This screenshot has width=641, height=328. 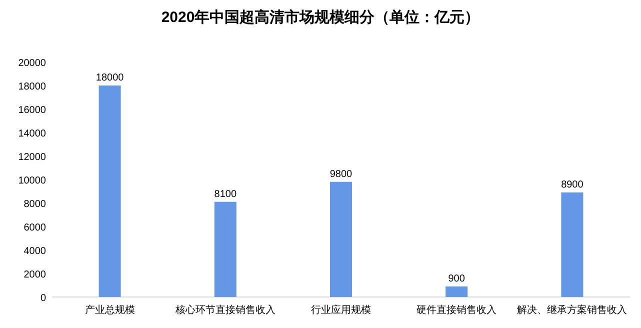 I want to click on y-tick-label: 8000, so click(x=35, y=204).